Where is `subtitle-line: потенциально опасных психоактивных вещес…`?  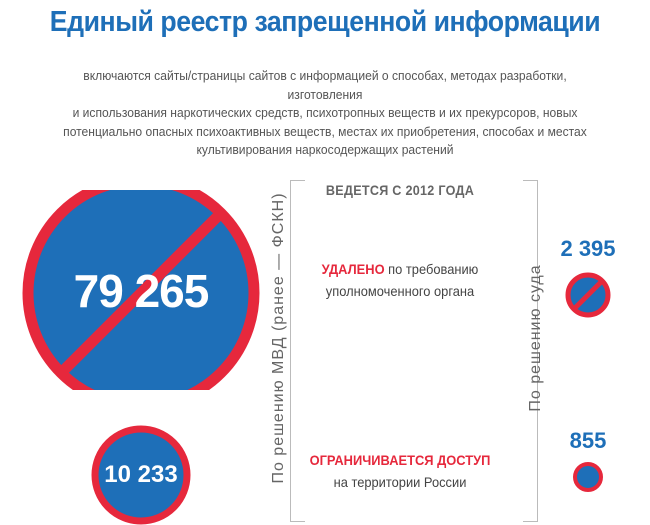 subtitle-line: потенциально опасных психоактивных вещес… is located at coordinates (325, 131).